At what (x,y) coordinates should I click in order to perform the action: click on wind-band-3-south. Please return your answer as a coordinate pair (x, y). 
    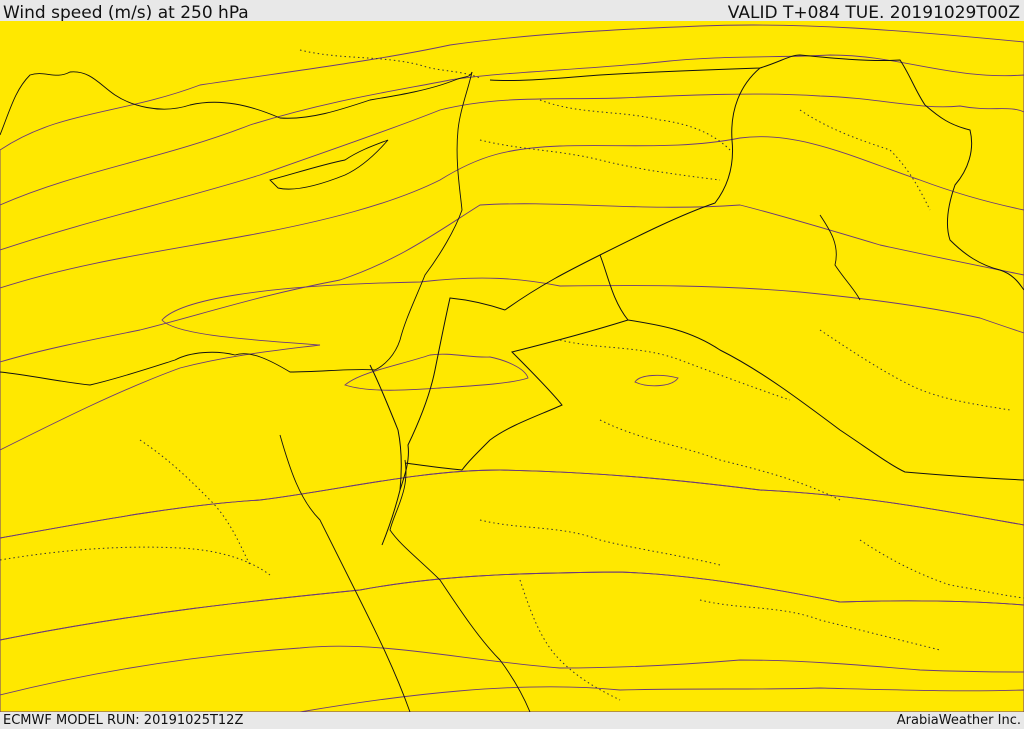
    Looking at the image, I should click on (661, 699).